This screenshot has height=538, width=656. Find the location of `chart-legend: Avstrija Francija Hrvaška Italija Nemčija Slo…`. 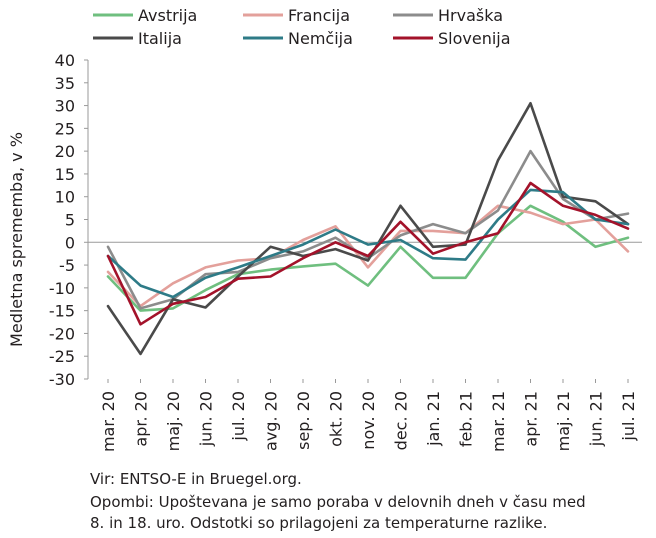

chart-legend: Avstrija Francija Hrvaška Italija Nemčija Slo… is located at coordinates (302, 27).